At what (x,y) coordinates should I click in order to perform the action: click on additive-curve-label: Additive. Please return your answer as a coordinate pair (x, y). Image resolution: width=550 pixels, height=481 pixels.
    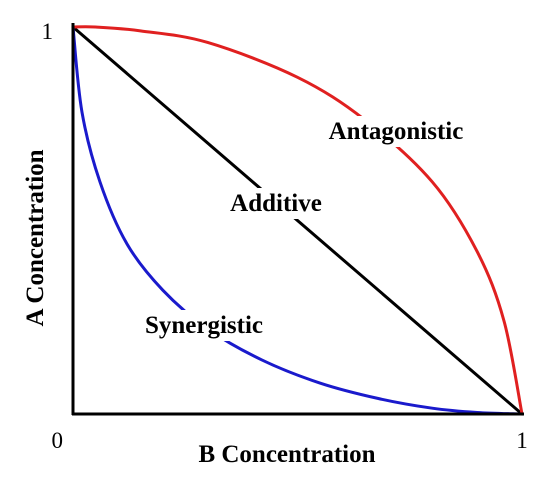
    Looking at the image, I should click on (276, 203).